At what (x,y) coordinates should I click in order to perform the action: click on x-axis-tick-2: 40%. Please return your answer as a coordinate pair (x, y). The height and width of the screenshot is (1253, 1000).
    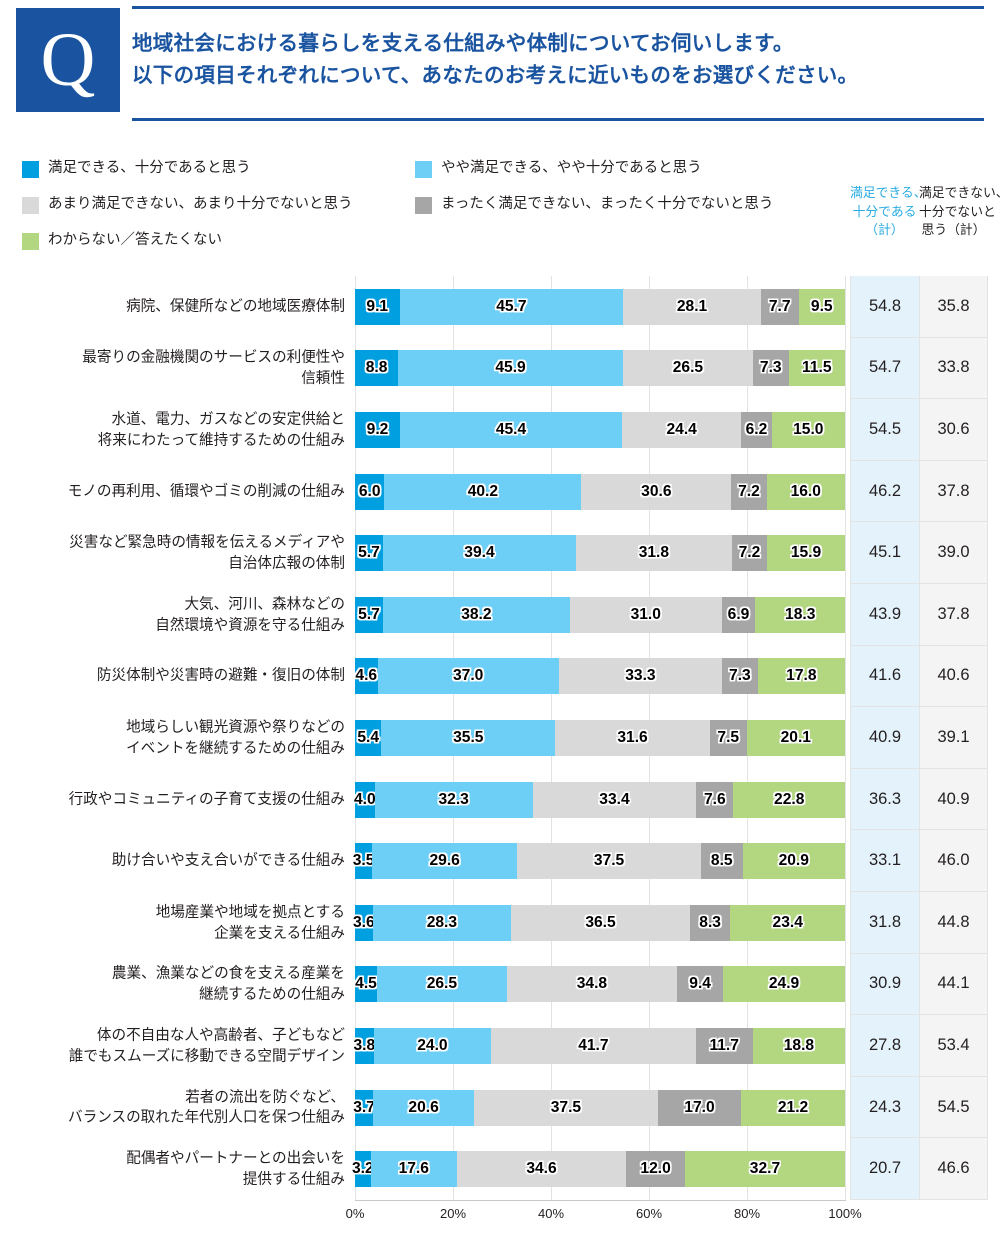
    Looking at the image, I should click on (551, 1213).